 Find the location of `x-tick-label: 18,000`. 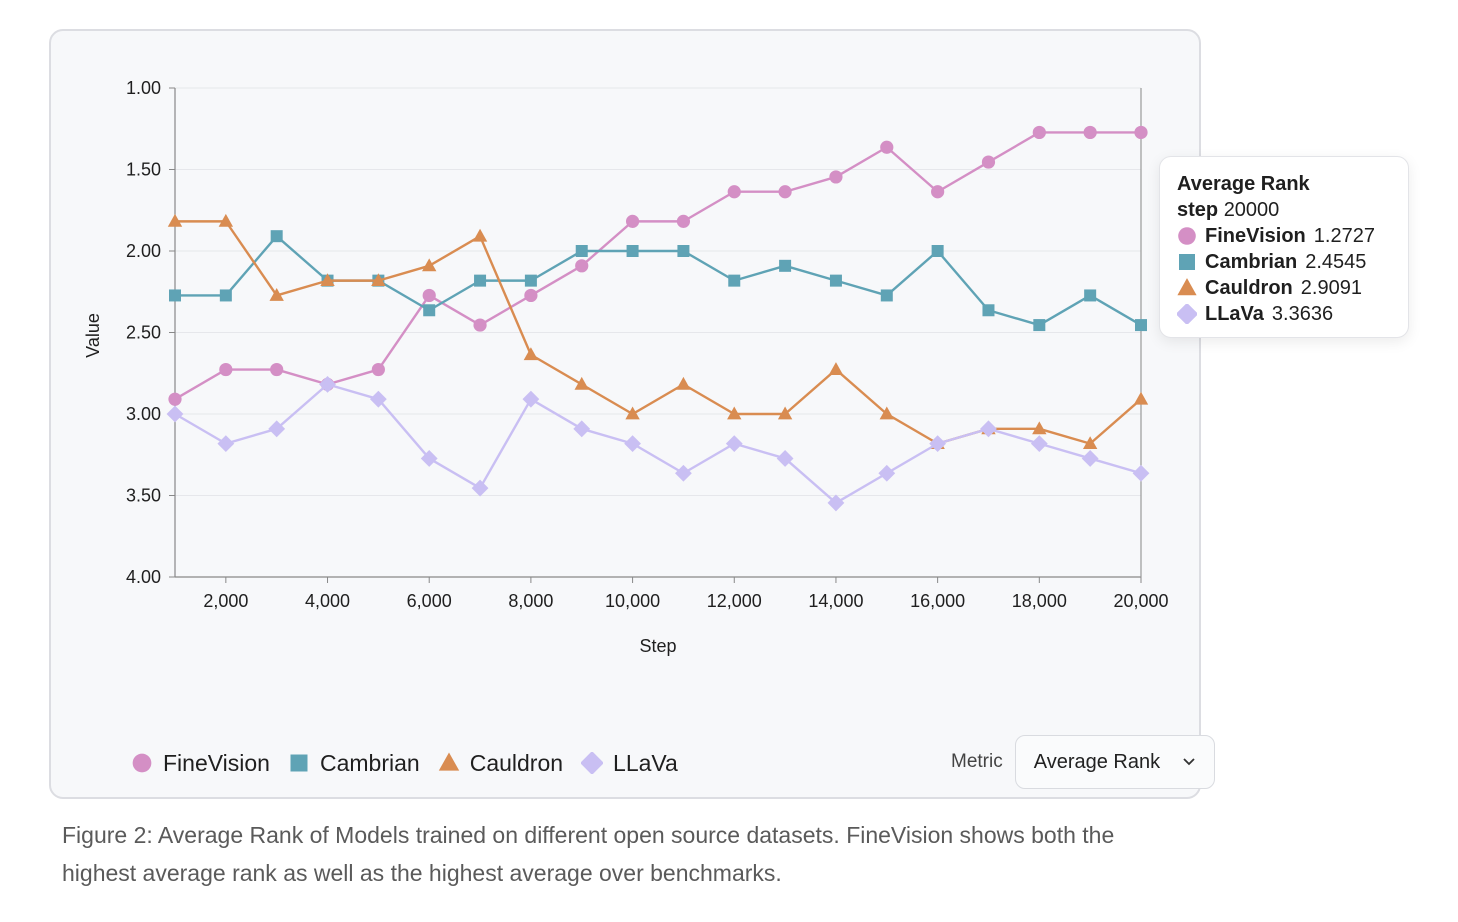

x-tick-label: 18,000 is located at coordinates (1039, 601).